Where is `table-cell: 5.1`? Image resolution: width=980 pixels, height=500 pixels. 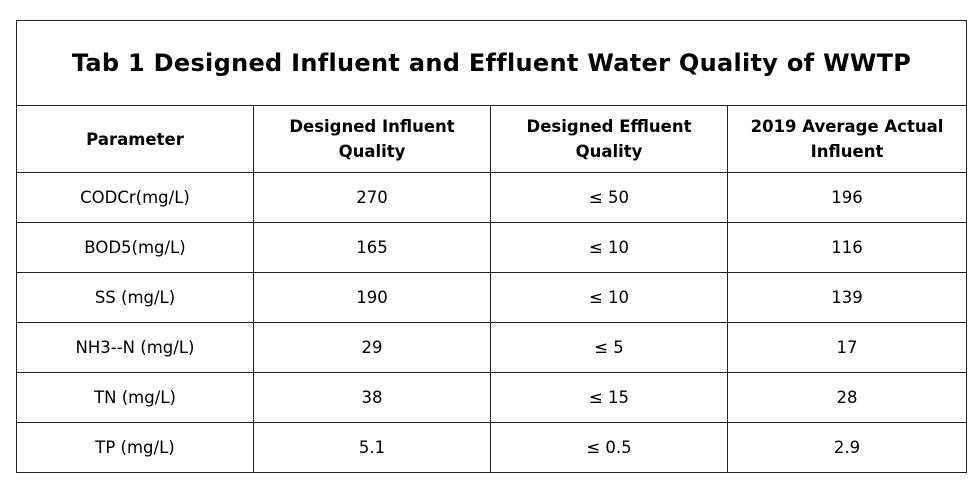
table-cell: 5.1 is located at coordinates (372, 447).